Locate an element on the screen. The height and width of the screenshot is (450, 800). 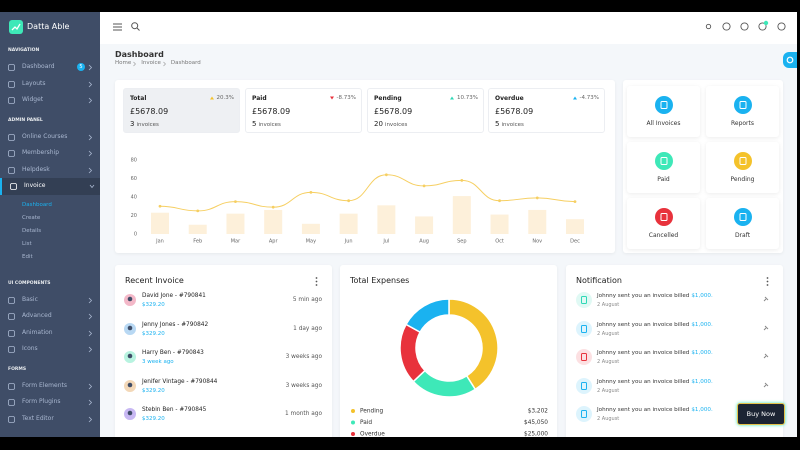
nav-item: Online Courses is located at coordinates (50, 137).